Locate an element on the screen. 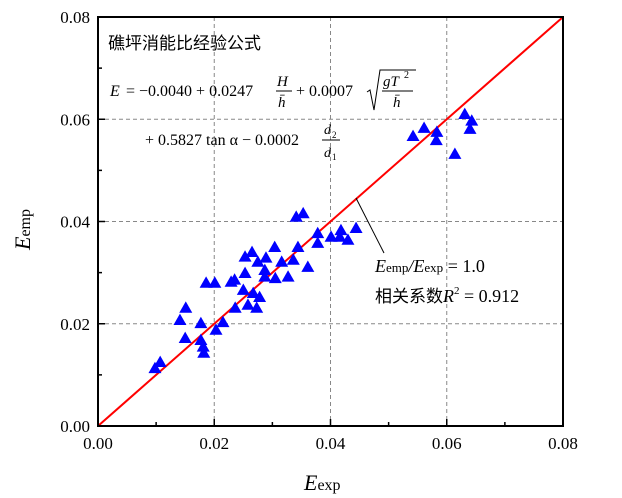  r2-prefix: 相关系数 is located at coordinates (409, 297).